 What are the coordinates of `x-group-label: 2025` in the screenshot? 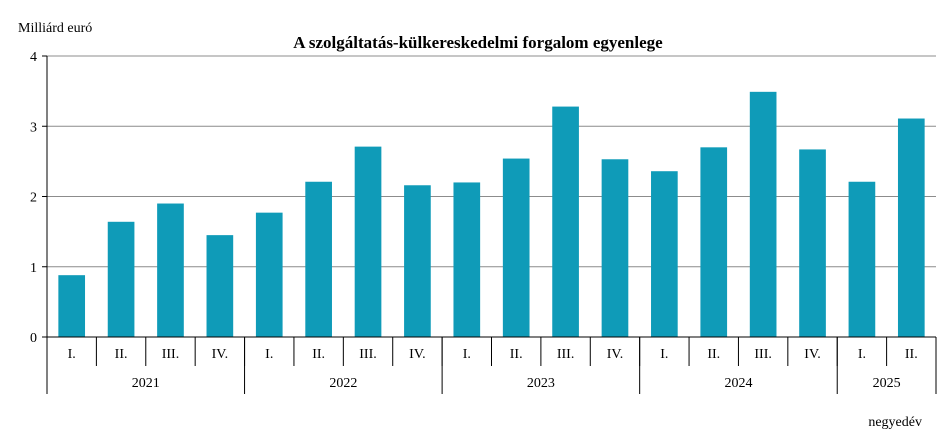 It's located at (887, 383).